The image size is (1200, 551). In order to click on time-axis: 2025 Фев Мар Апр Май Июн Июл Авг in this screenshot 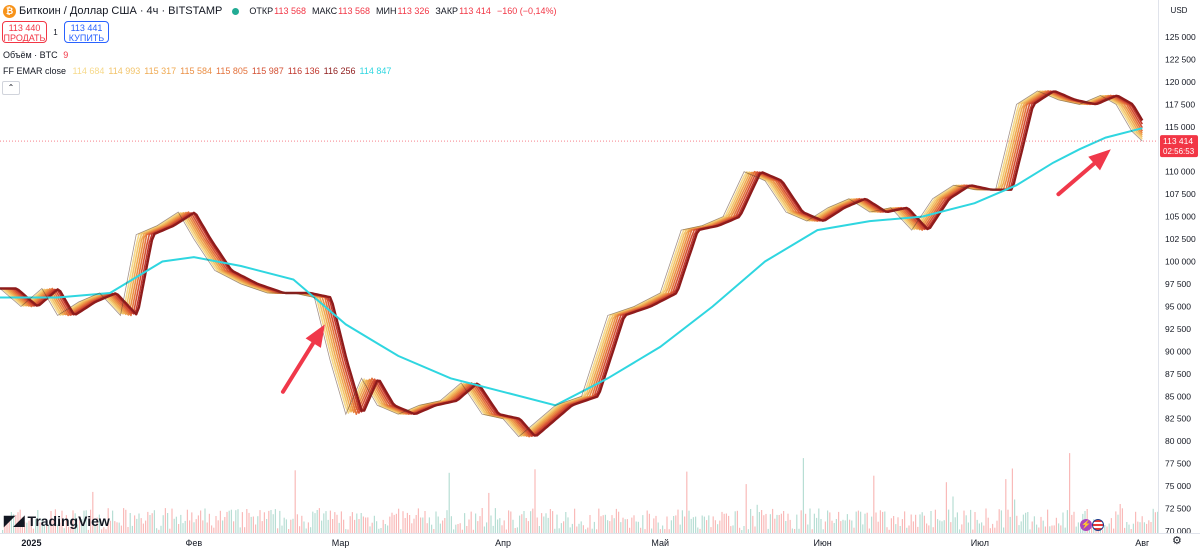, I will do `click(600, 542)`.